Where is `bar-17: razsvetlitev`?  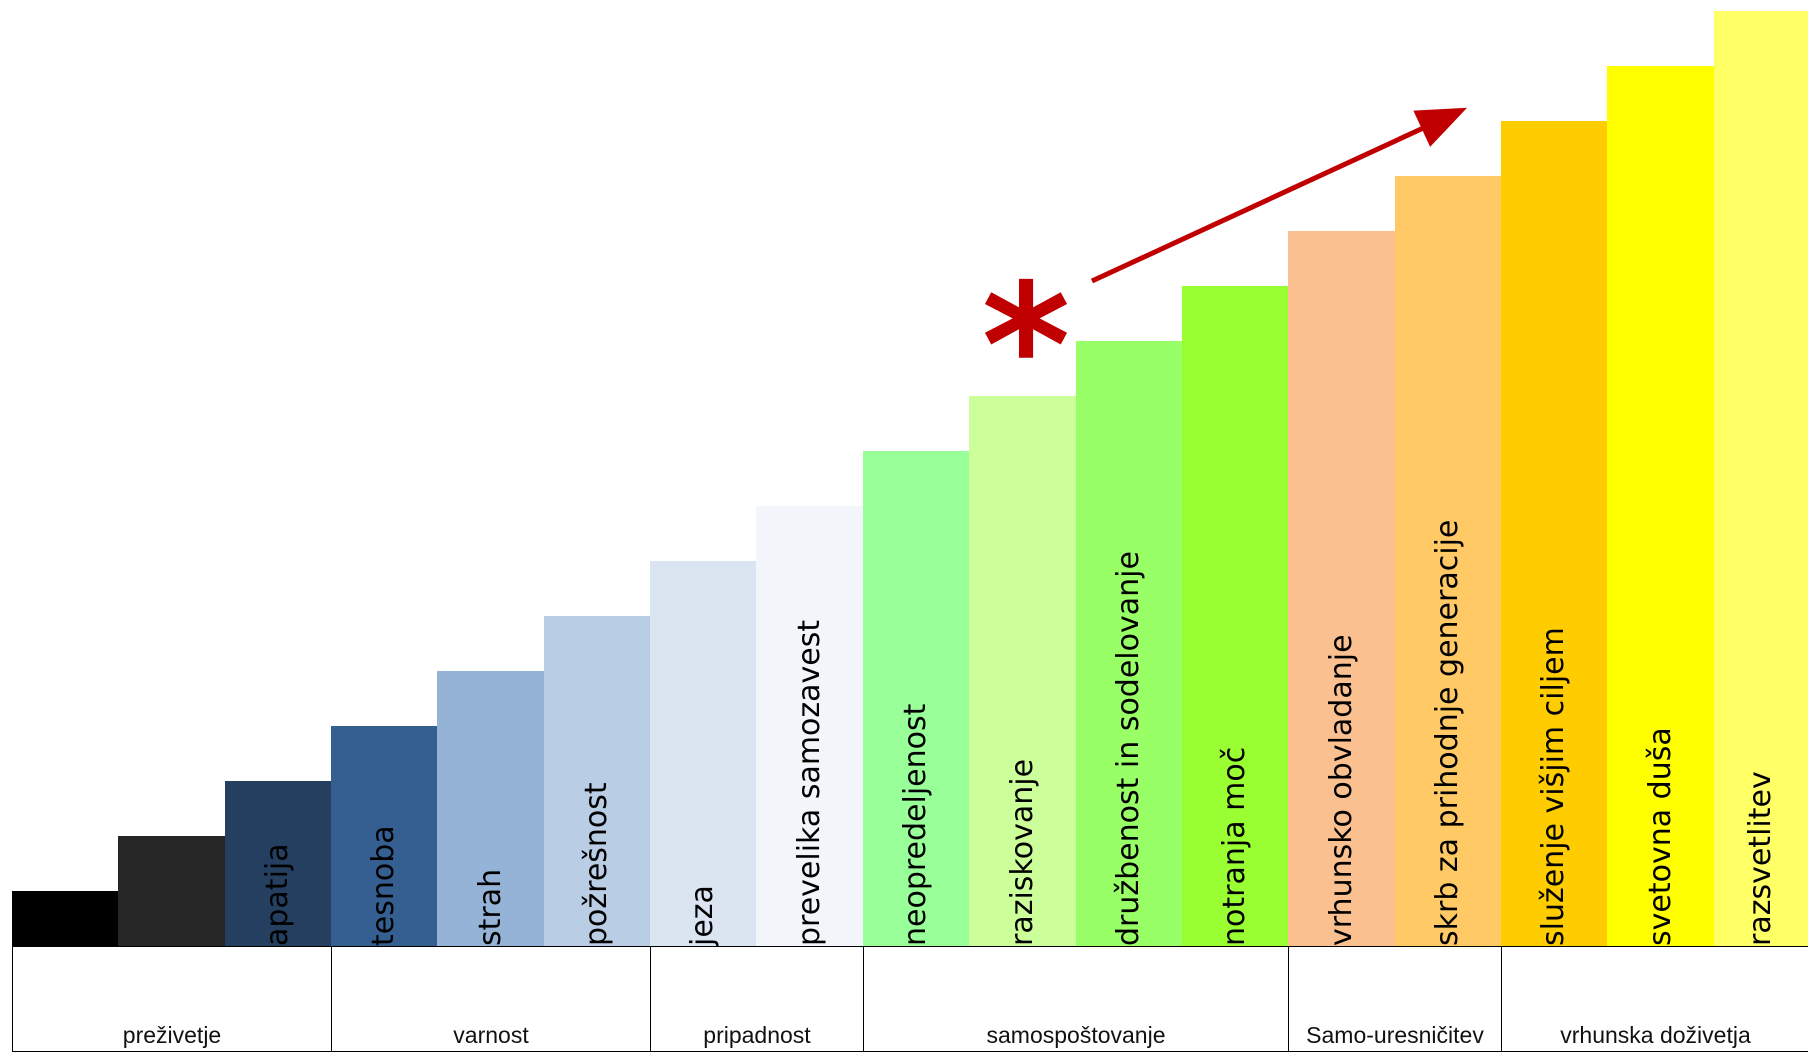
bar-17: razsvetlitev is located at coordinates (1761, 478).